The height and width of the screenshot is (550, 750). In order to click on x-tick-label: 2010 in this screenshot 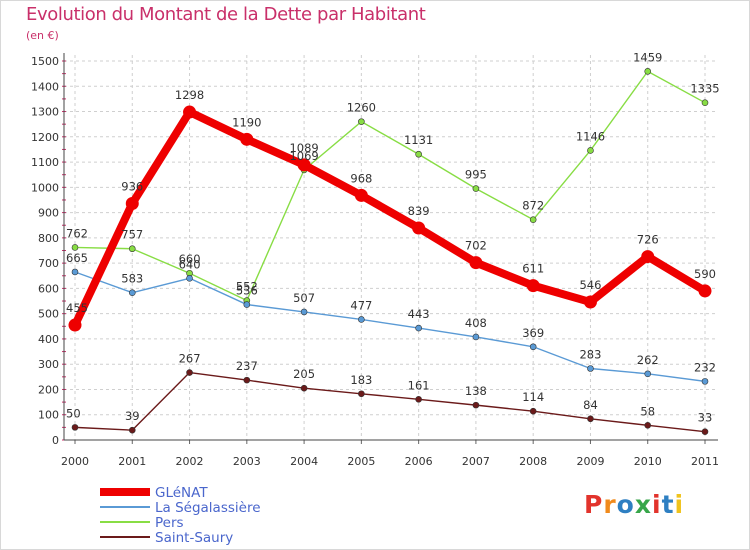, I will do `click(648, 461)`.